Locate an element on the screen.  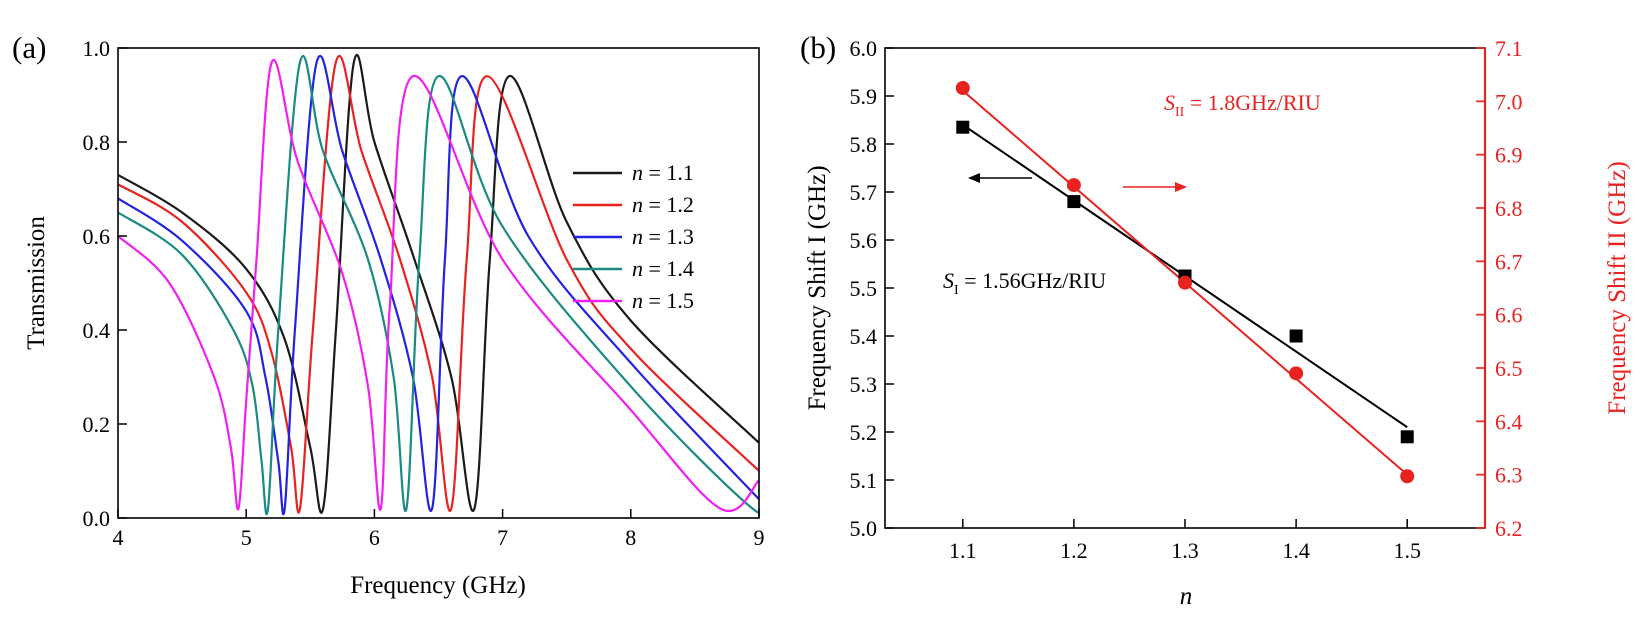
panel-a-x-tick-label: 9 is located at coordinates (759, 537).